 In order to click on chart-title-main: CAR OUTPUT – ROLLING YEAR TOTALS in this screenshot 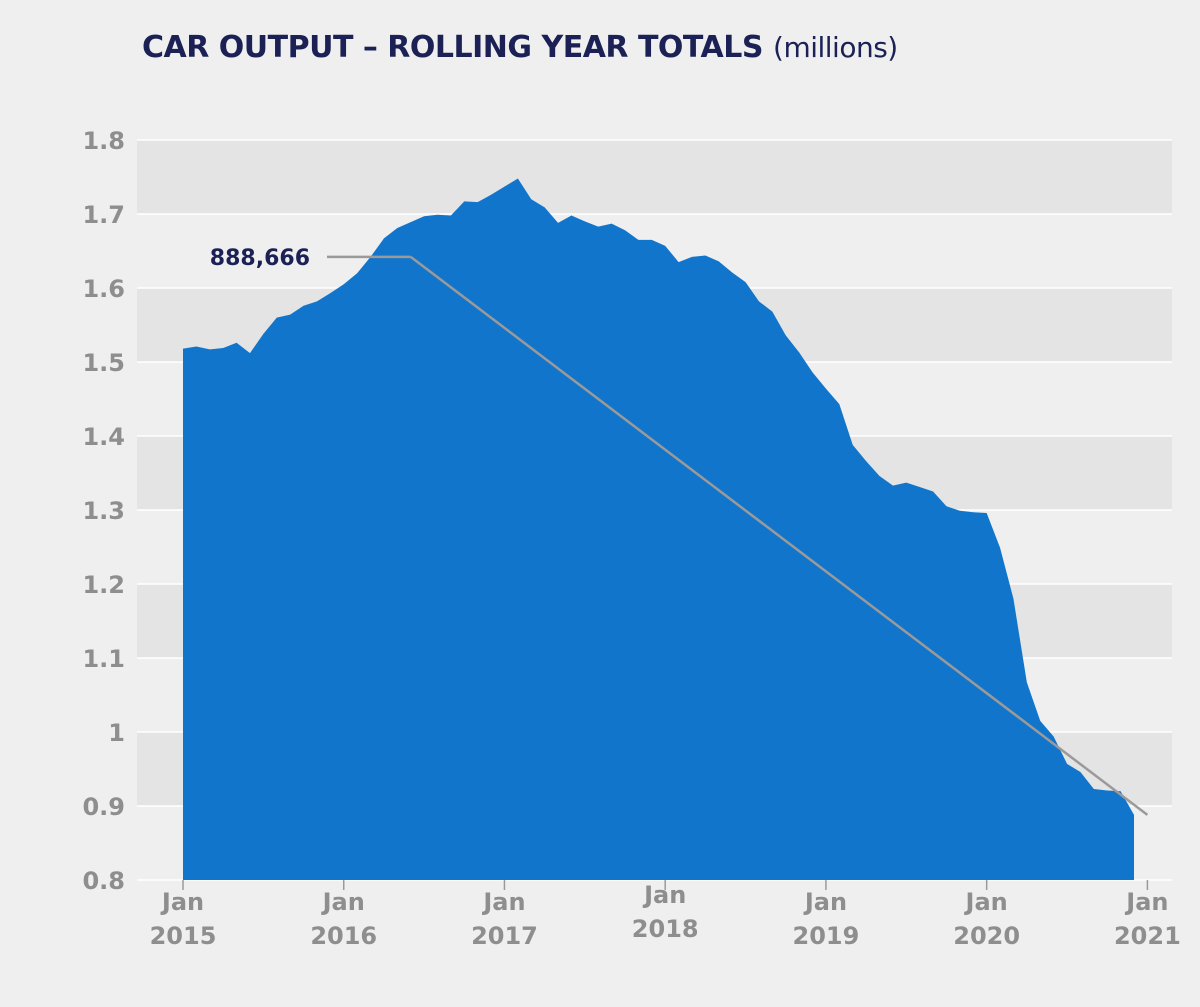, I will do `click(453, 47)`.